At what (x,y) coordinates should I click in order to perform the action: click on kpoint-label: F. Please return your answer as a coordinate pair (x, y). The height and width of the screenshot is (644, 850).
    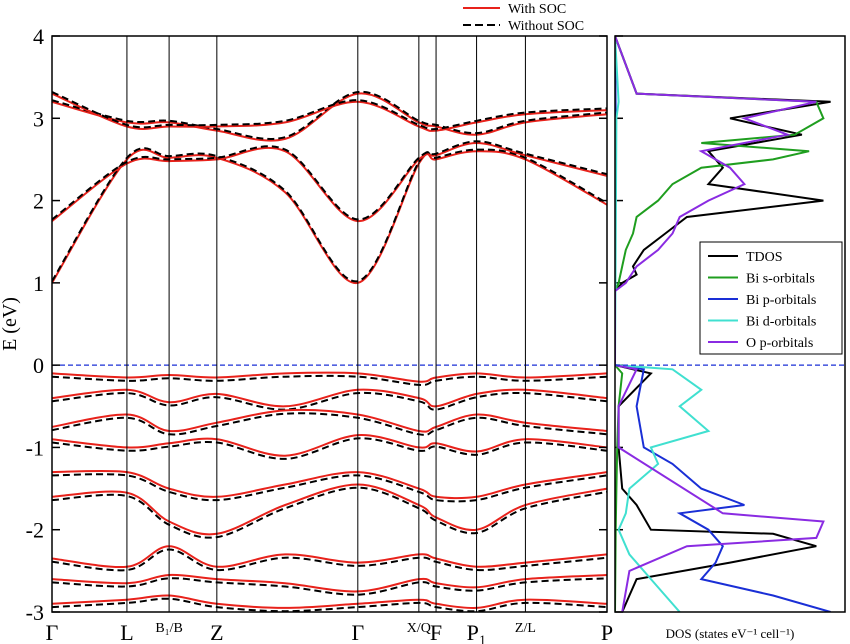
    Looking at the image, I should click on (436, 632).